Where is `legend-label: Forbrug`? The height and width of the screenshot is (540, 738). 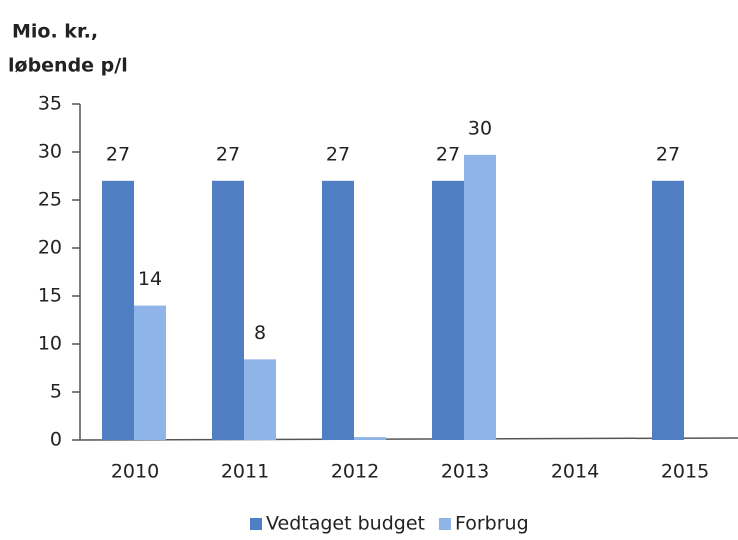
legend-label: Forbrug is located at coordinates (492, 524).